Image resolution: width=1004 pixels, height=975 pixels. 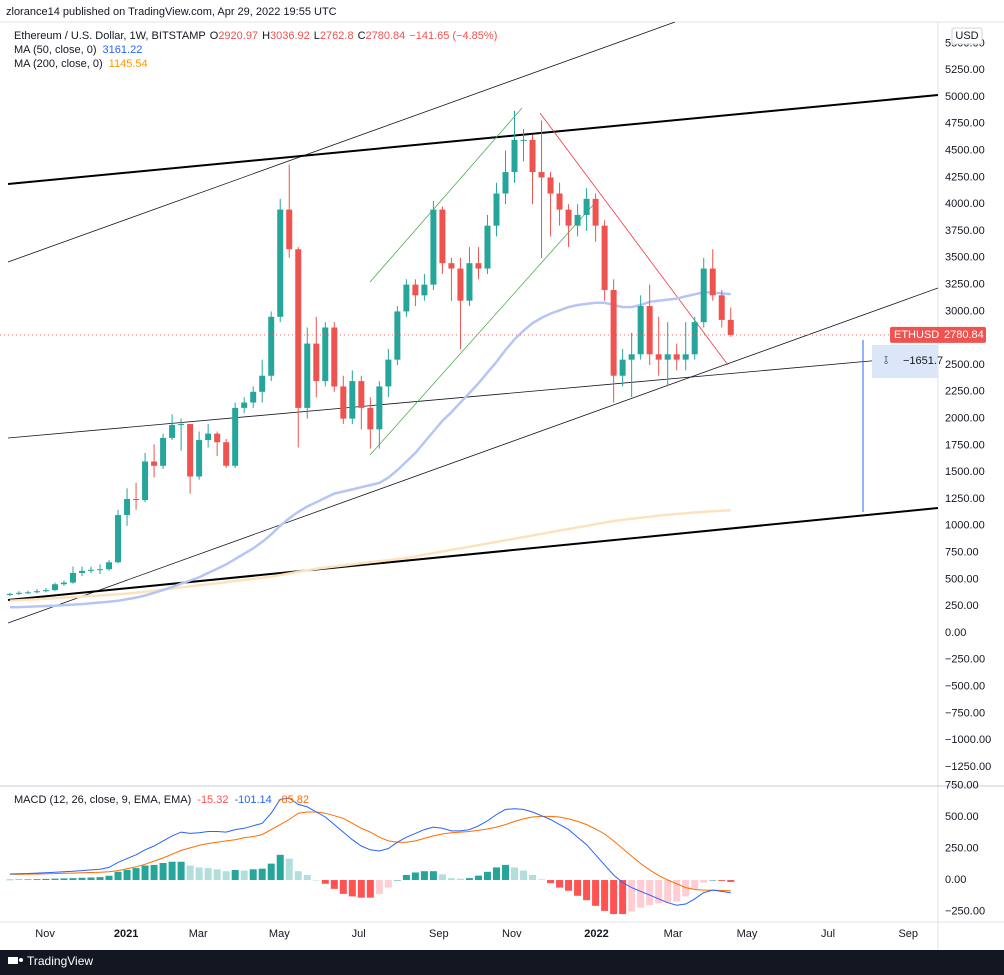 I want to click on x-tick-label: 2021, so click(x=126, y=934).